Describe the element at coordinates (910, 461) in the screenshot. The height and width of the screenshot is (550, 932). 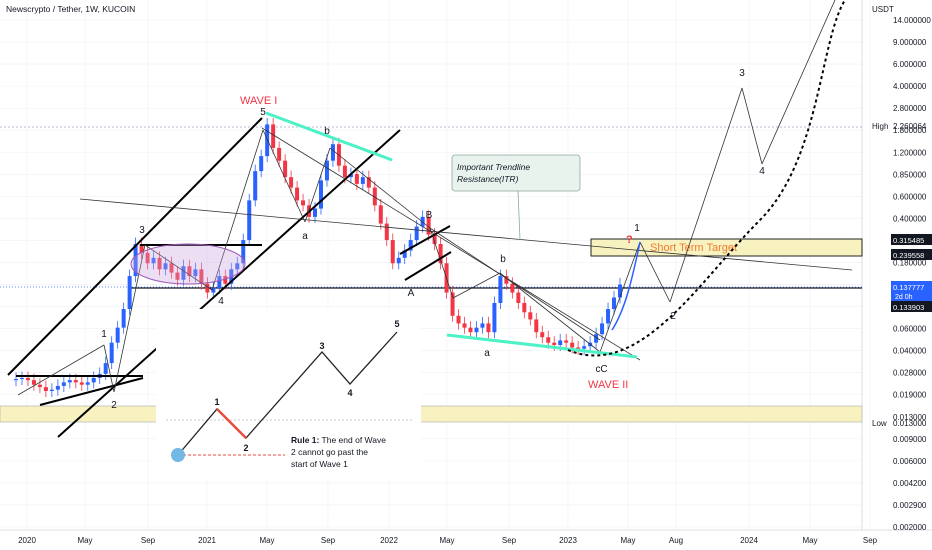
I see `y-tick-label: 0.006000` at that location.